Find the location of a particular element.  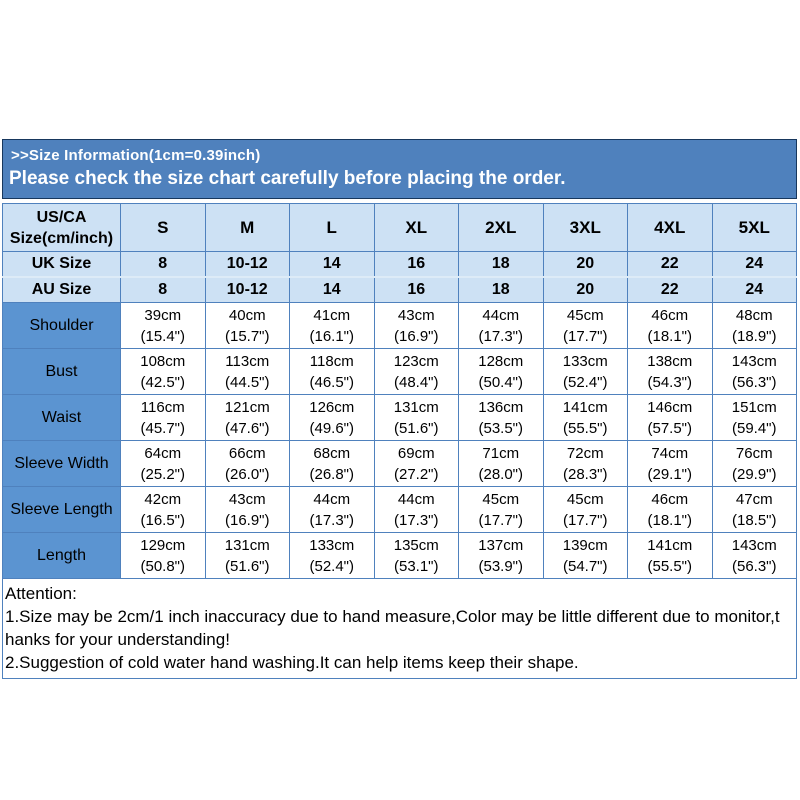

header-size-cell-text: 2XL is located at coordinates (501, 227).